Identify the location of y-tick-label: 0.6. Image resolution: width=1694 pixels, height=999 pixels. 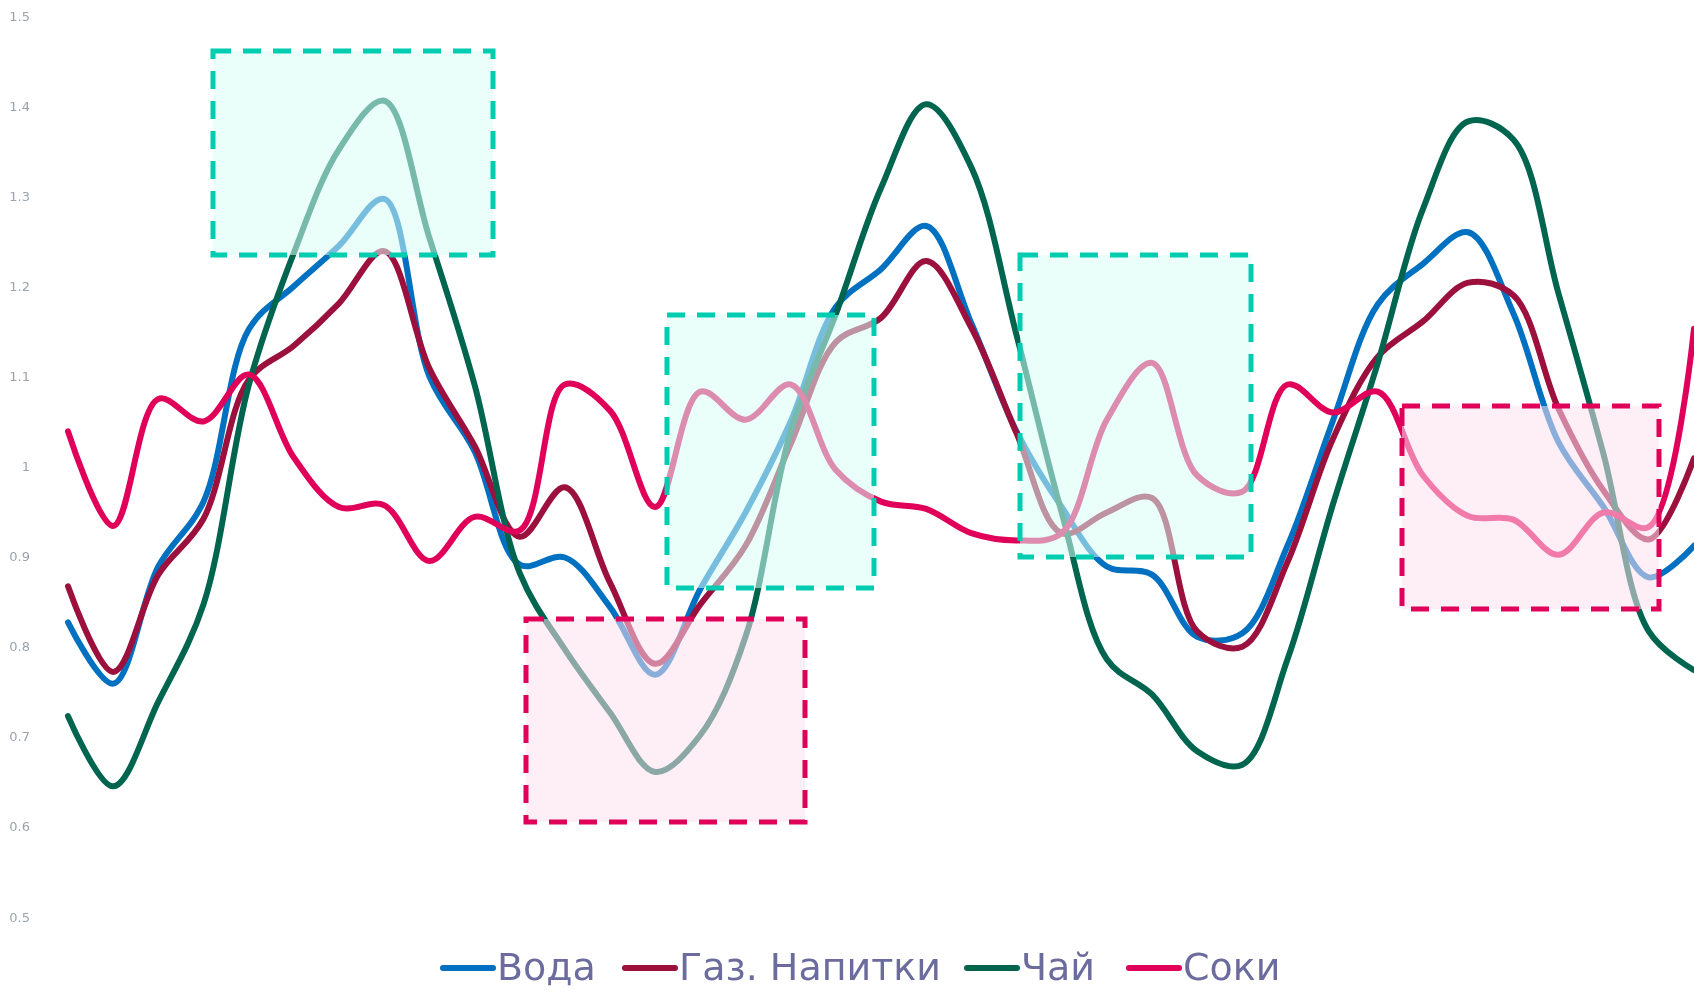
(19, 827).